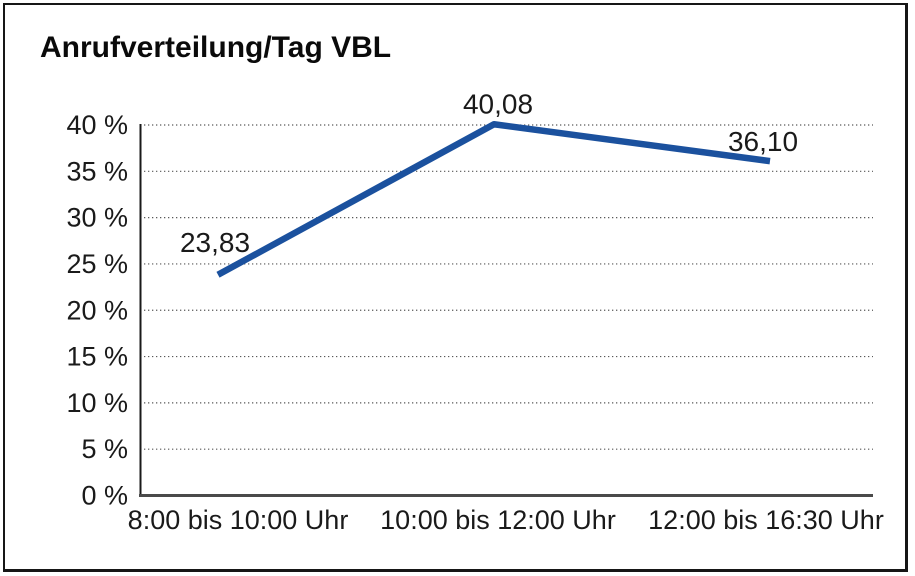 This screenshot has width=915, height=576. What do you see at coordinates (104, 449) in the screenshot?
I see `y-tick-label: 5 %` at bounding box center [104, 449].